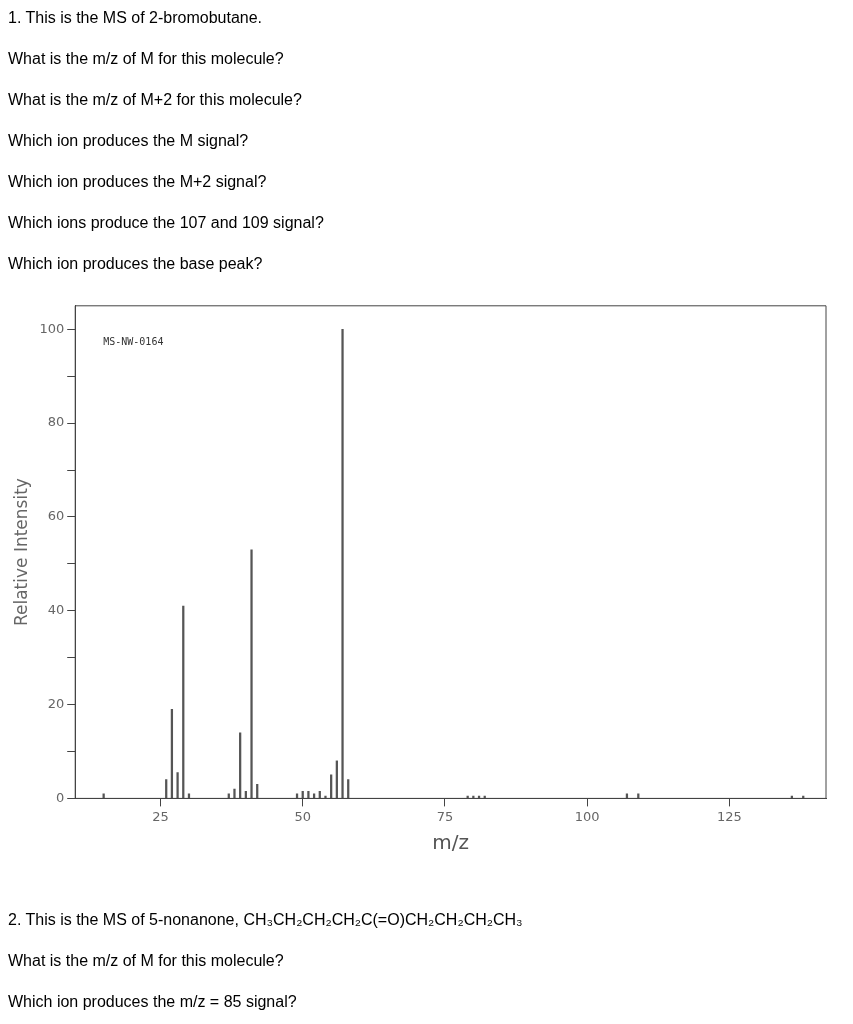 The width and height of the screenshot is (853, 1024). I want to click on x-tick-label: 50, so click(302, 816).